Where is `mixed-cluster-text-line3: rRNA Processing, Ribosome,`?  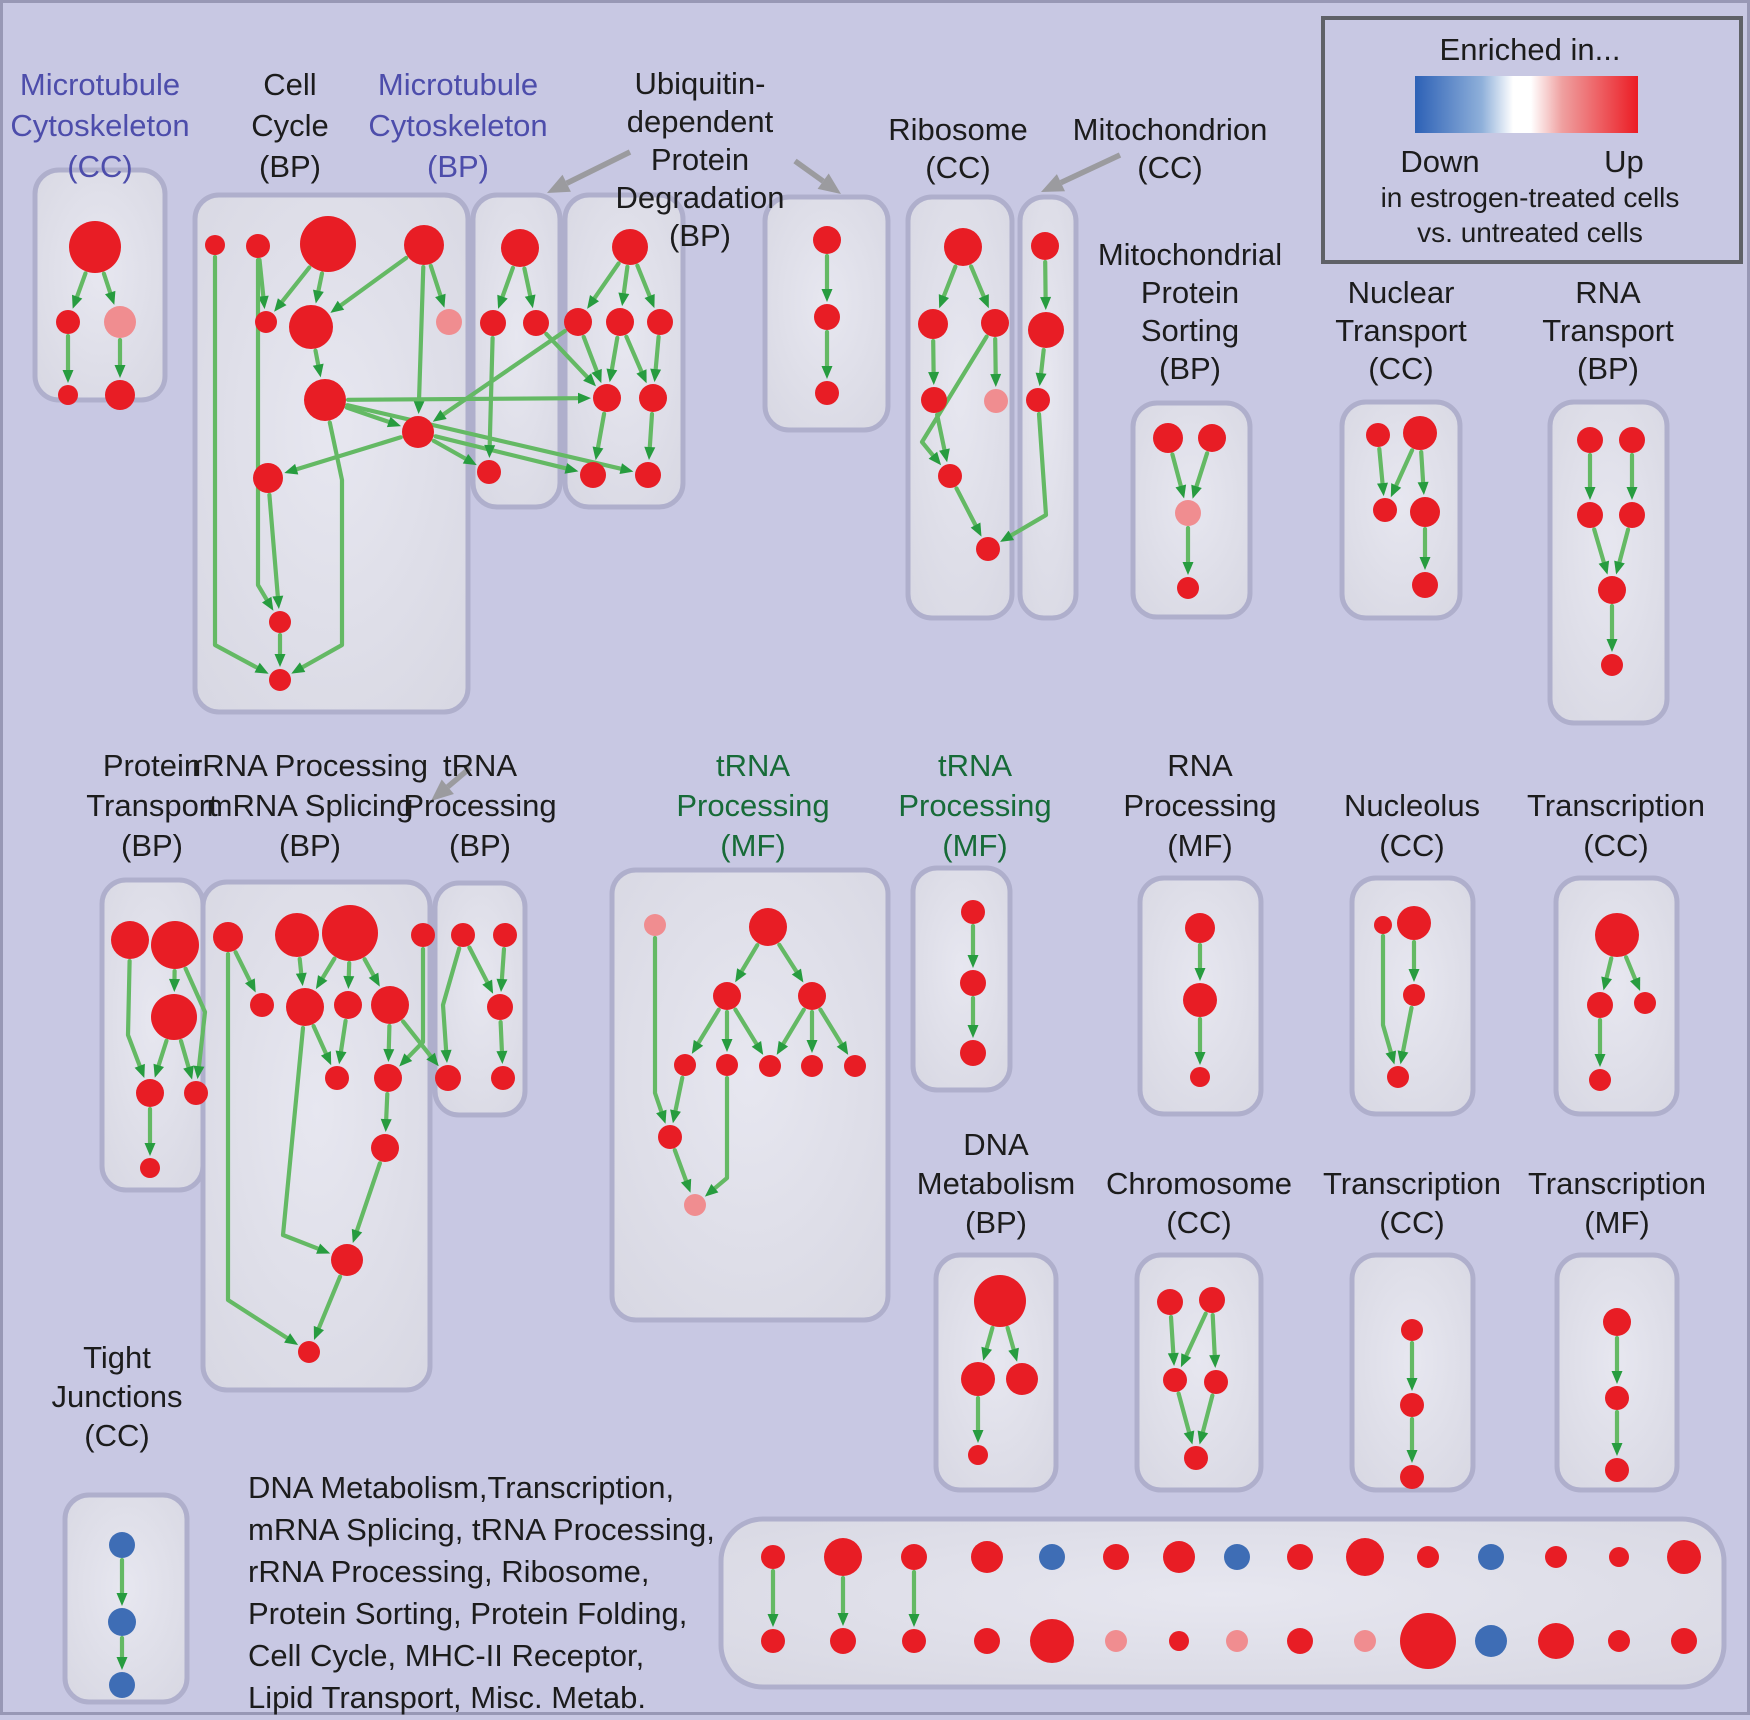
mixed-cluster-text-line3: rRNA Processing, Ribosome, is located at coordinates (448, 1571).